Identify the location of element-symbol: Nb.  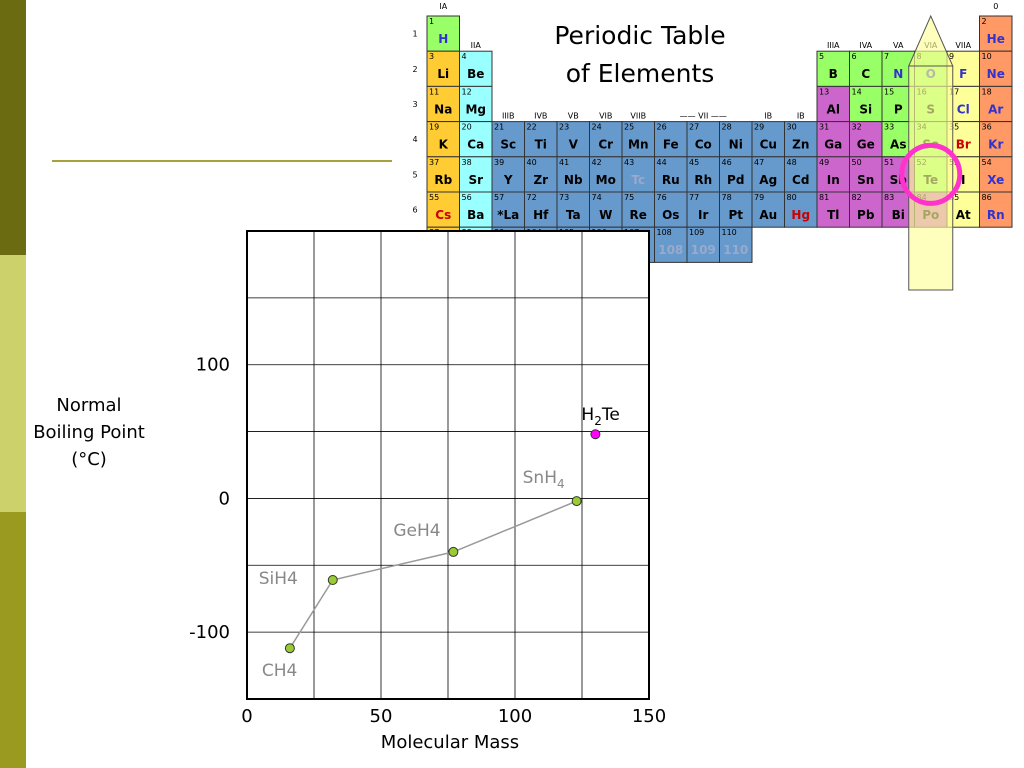
(573, 180).